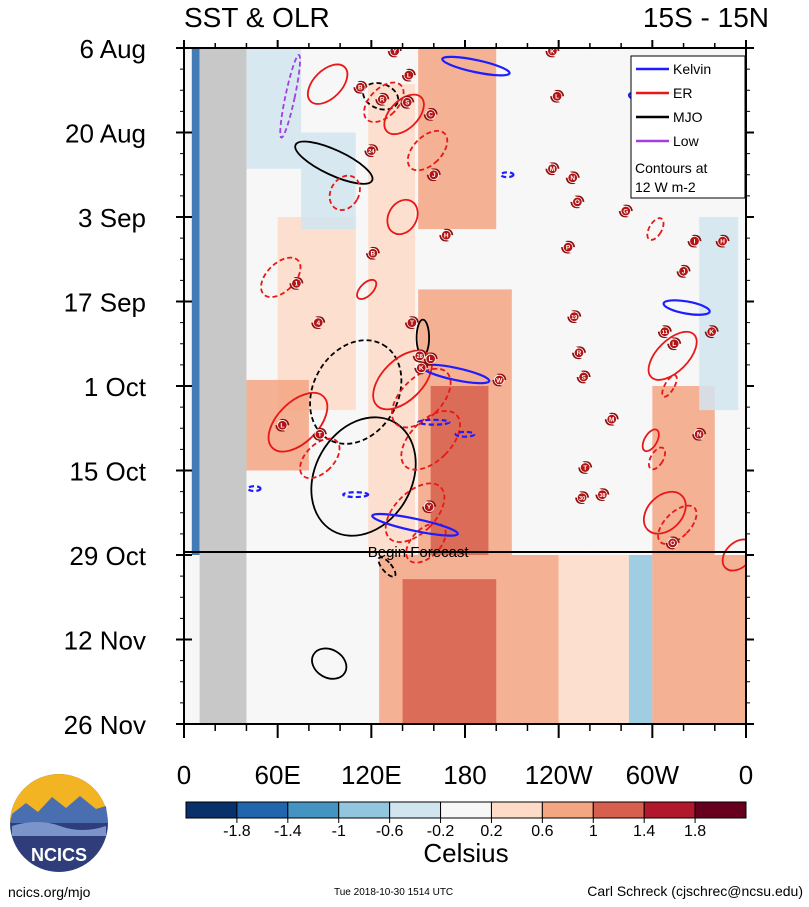 The image size is (809, 907). I want to click on storm-marker: K, so click(711, 332).